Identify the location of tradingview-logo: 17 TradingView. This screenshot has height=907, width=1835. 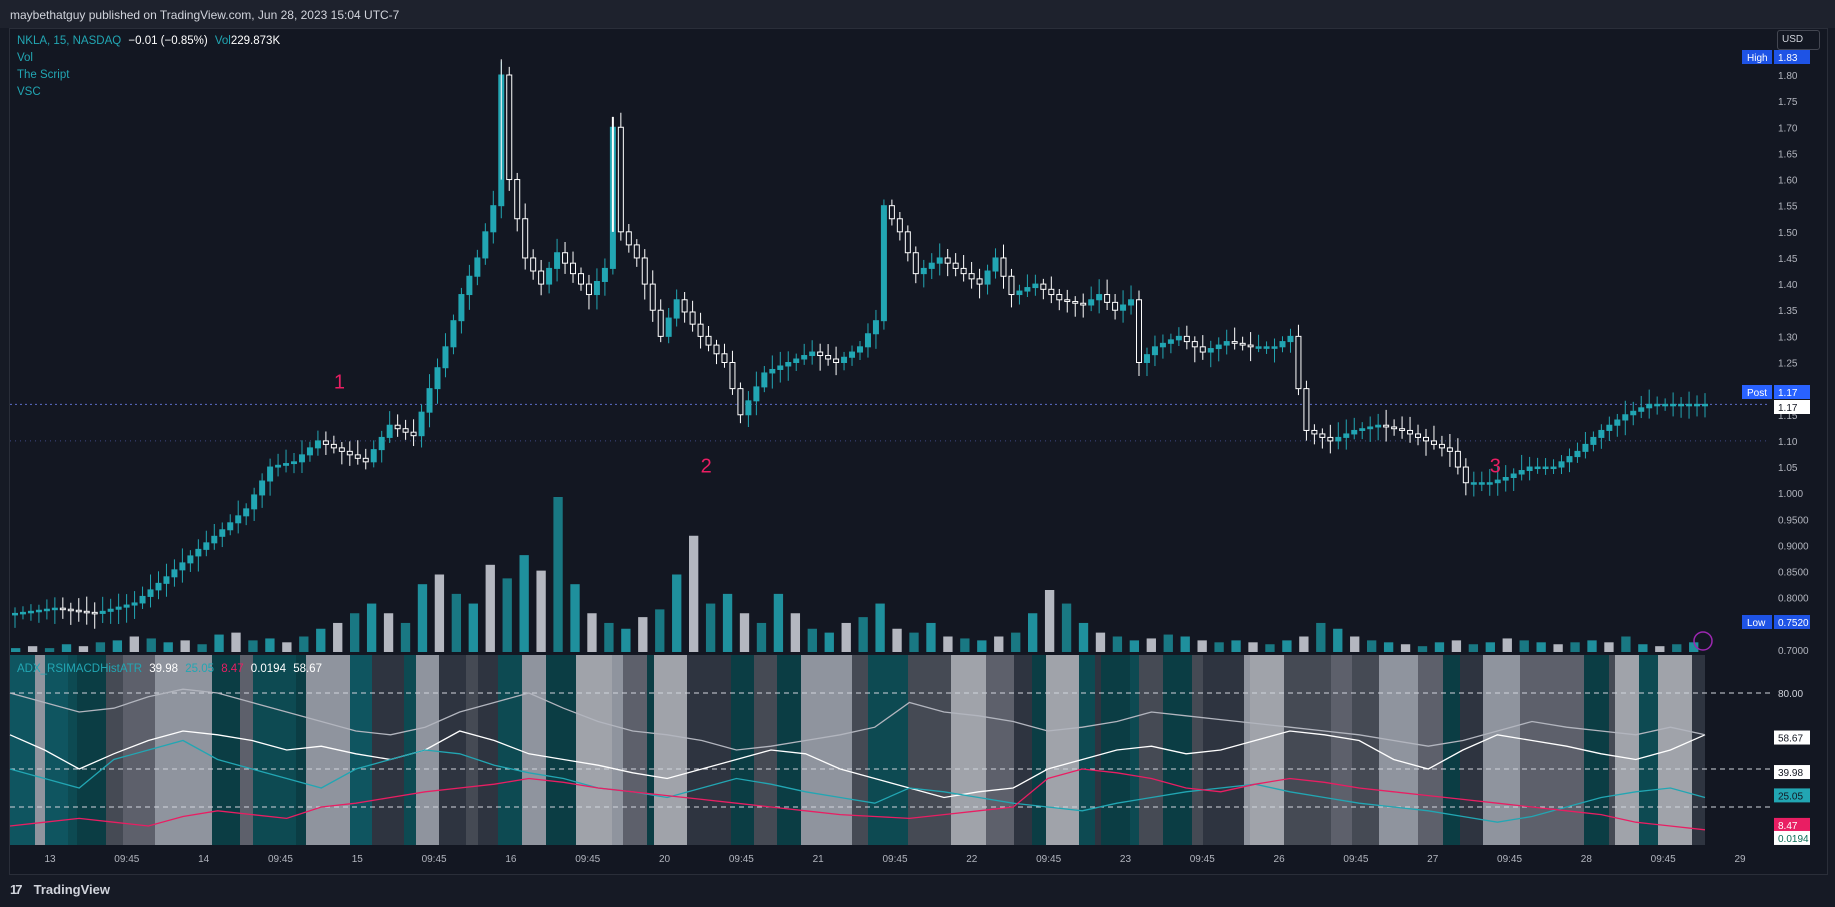
(60, 889).